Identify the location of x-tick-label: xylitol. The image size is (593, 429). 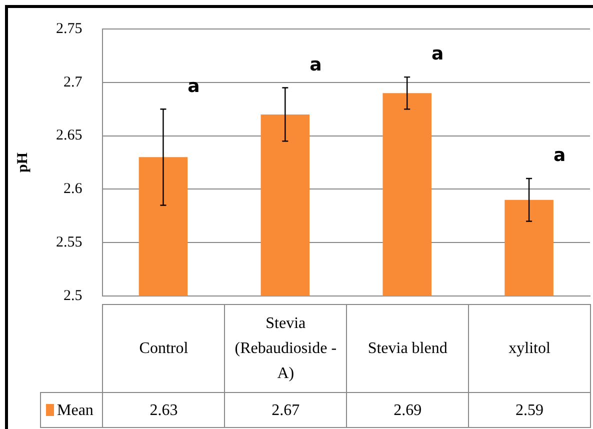
(529, 348).